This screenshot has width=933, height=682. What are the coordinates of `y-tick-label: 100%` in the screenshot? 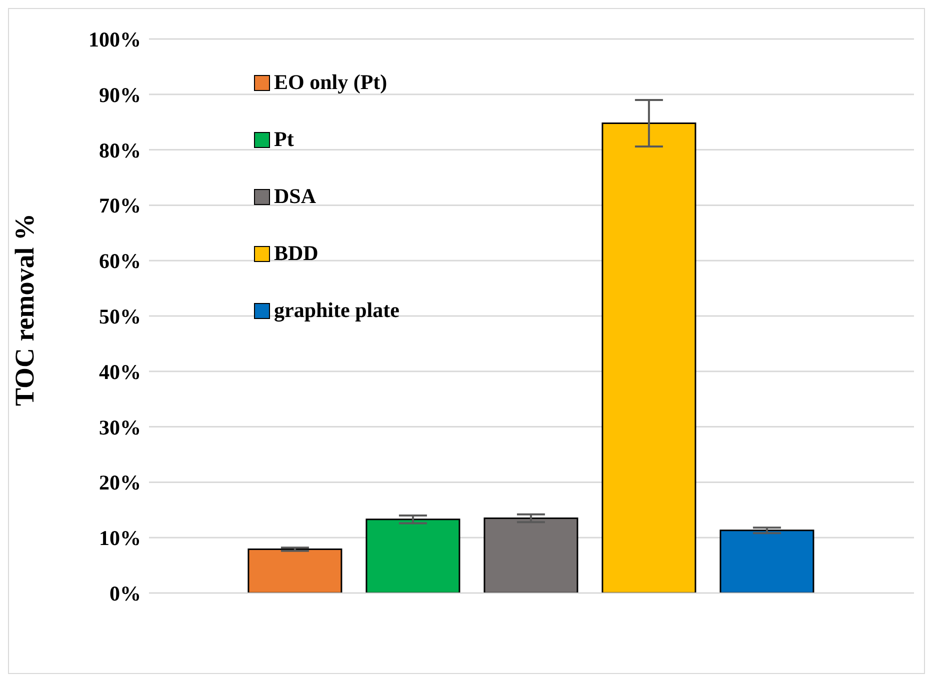 It's located at (114, 39).